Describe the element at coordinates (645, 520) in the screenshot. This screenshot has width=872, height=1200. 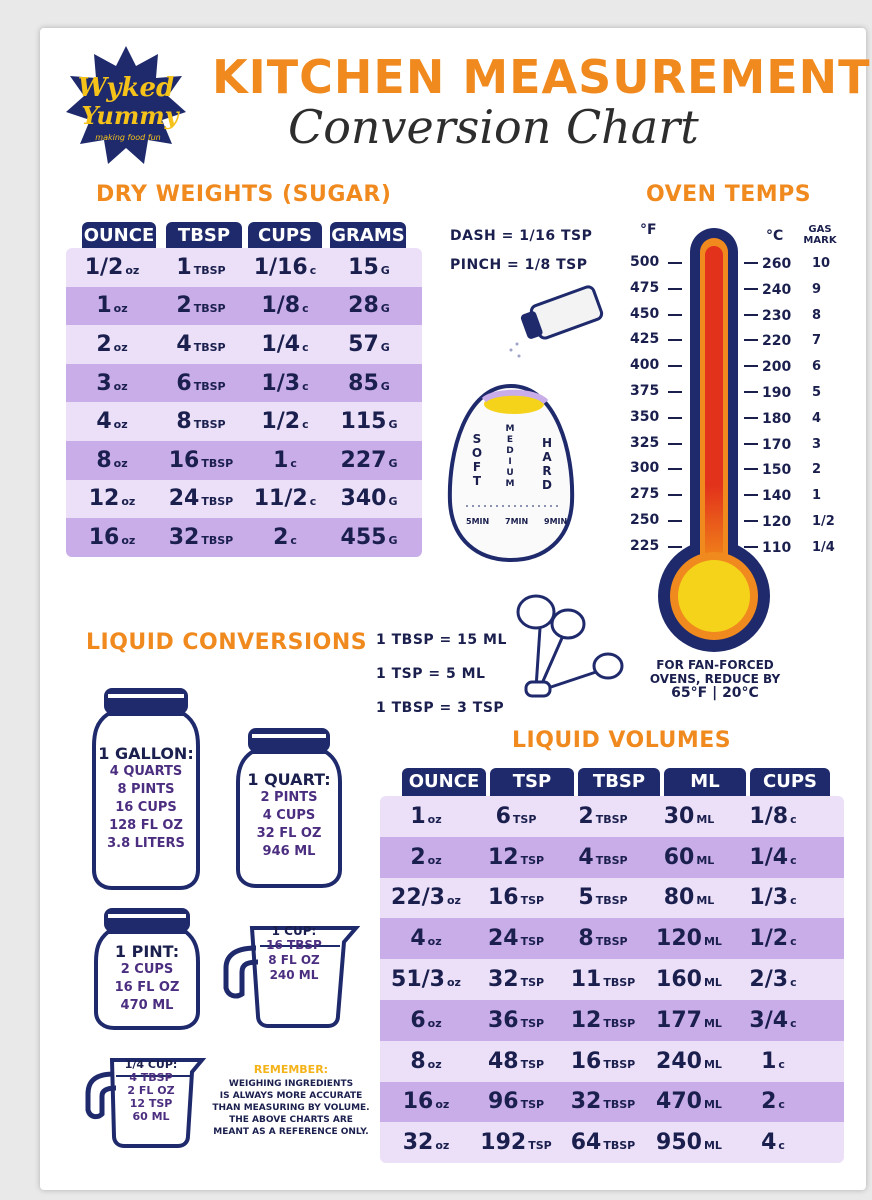
I see `fahrenheit-value: 250` at that location.